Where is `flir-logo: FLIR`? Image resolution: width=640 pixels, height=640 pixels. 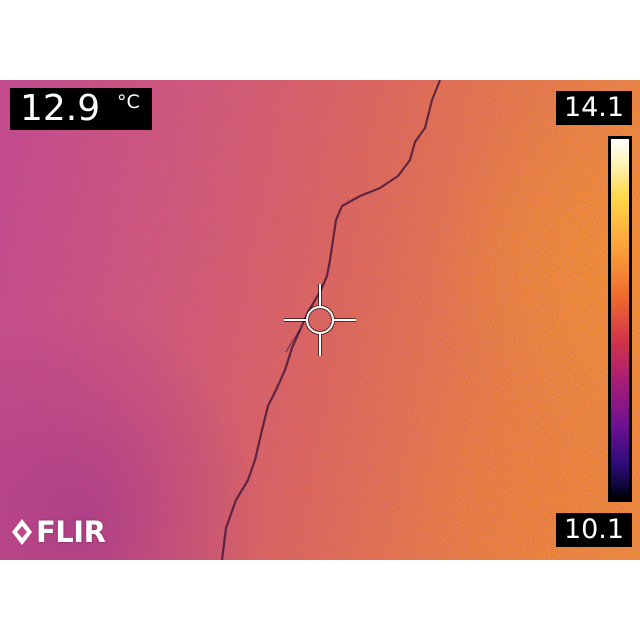 flir-logo: FLIR is located at coordinates (58, 532).